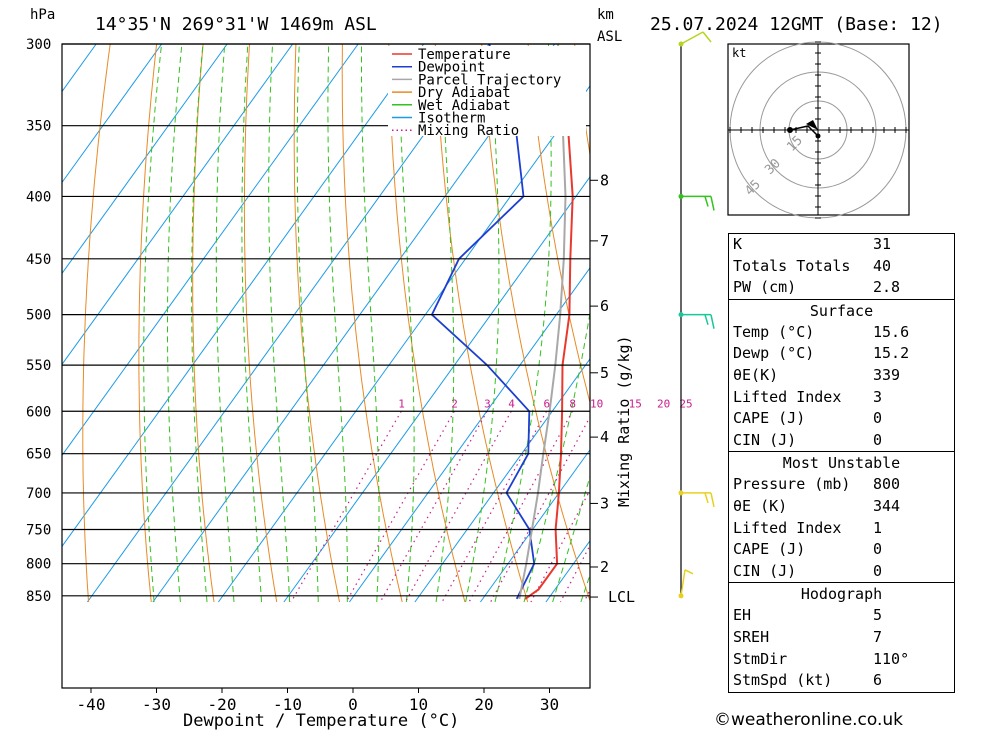  I want to click on stat-value: 344, so click(887, 505).